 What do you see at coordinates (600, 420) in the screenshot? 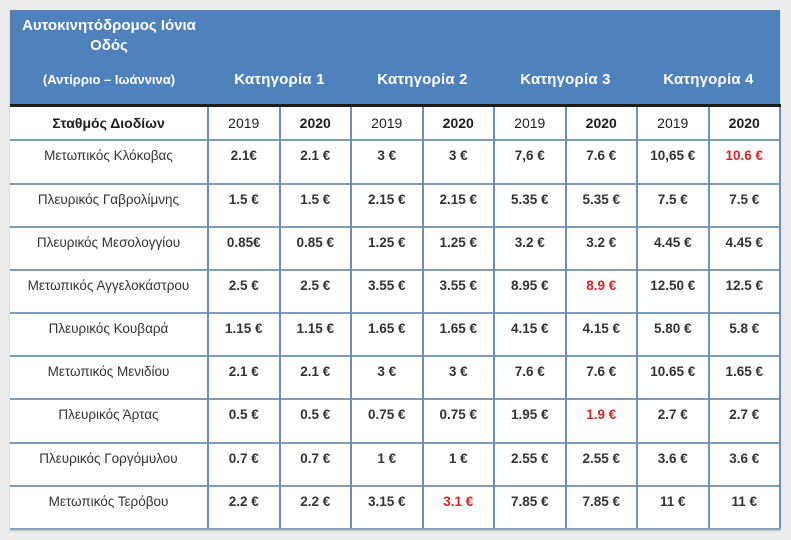
I see `toll-price-cell: 1.9 €` at bounding box center [600, 420].